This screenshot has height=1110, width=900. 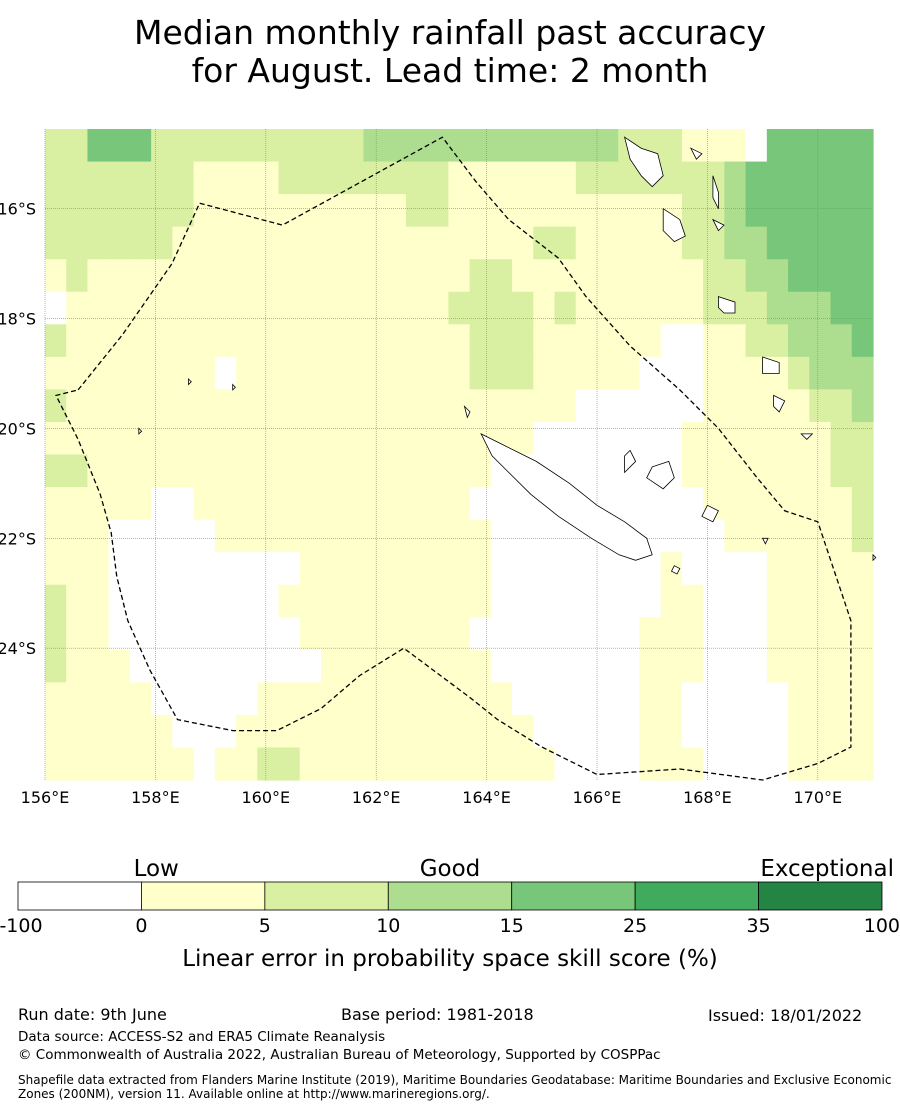 What do you see at coordinates (92, 1014) in the screenshot?
I see `run-date: Run date: 9th June` at bounding box center [92, 1014].